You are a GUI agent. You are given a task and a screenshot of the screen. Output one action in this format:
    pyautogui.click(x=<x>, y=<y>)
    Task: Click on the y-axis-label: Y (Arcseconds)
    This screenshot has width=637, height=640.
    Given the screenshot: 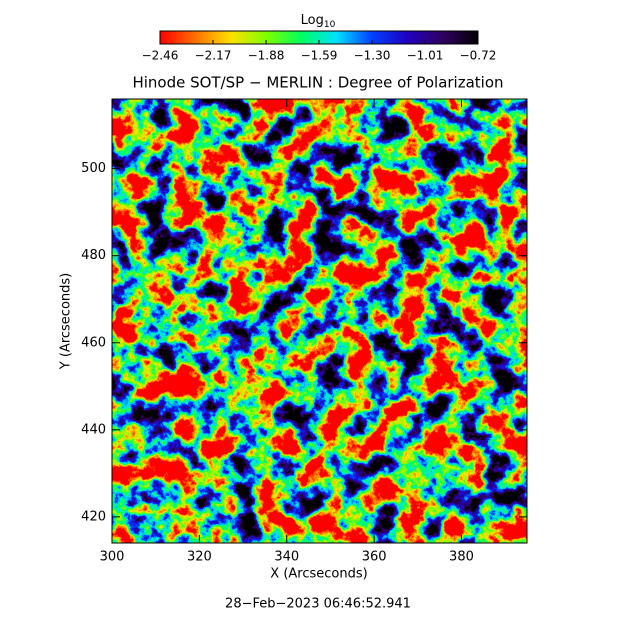 What is the action you would take?
    pyautogui.click(x=66, y=321)
    